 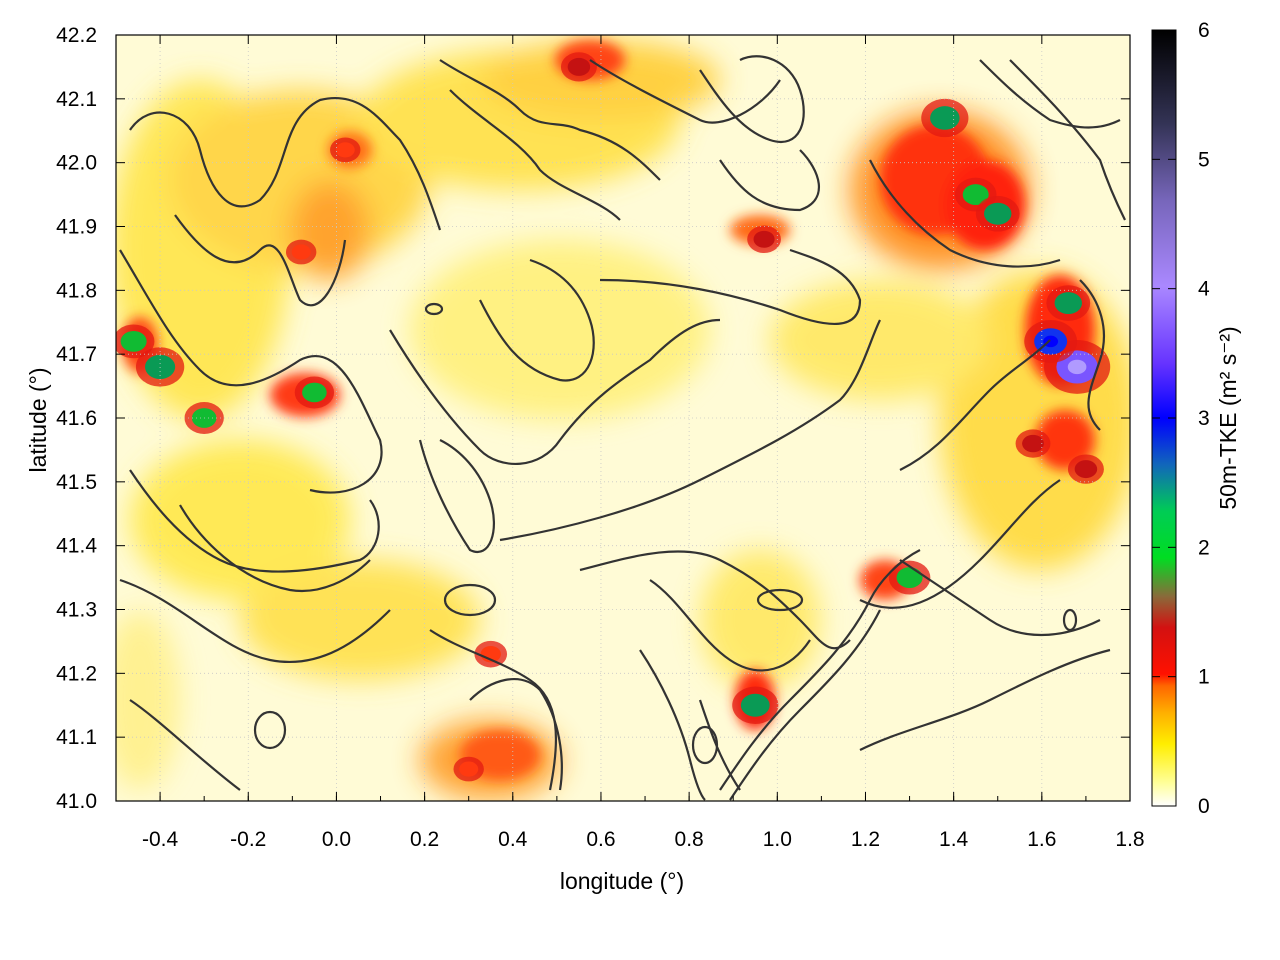 What do you see at coordinates (76, 99) in the screenshot?
I see `y-tick-label: 42.1` at bounding box center [76, 99].